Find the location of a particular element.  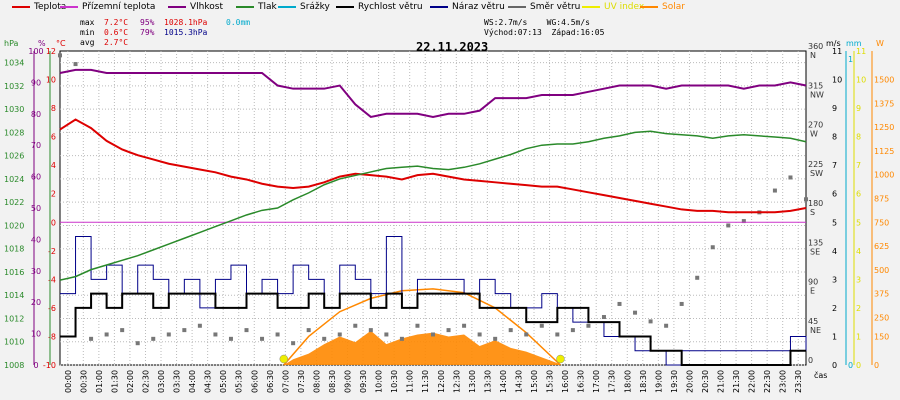

tick-temperature: 6 is located at coordinates (53, 137).